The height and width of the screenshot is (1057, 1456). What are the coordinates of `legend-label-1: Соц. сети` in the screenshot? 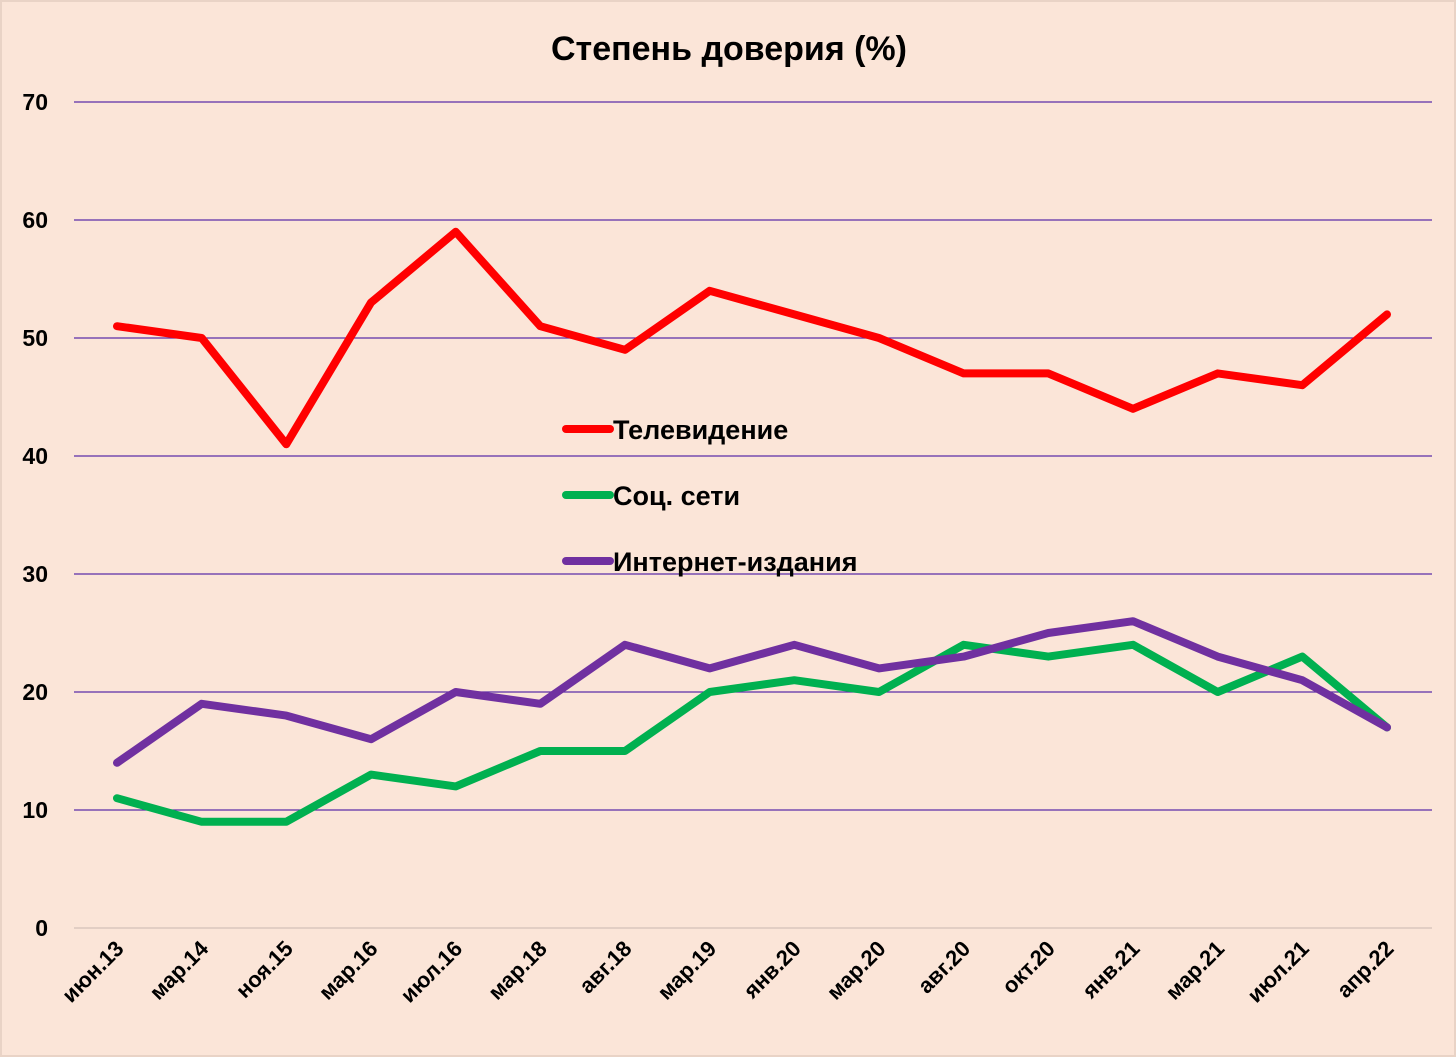 It's located at (676, 496).